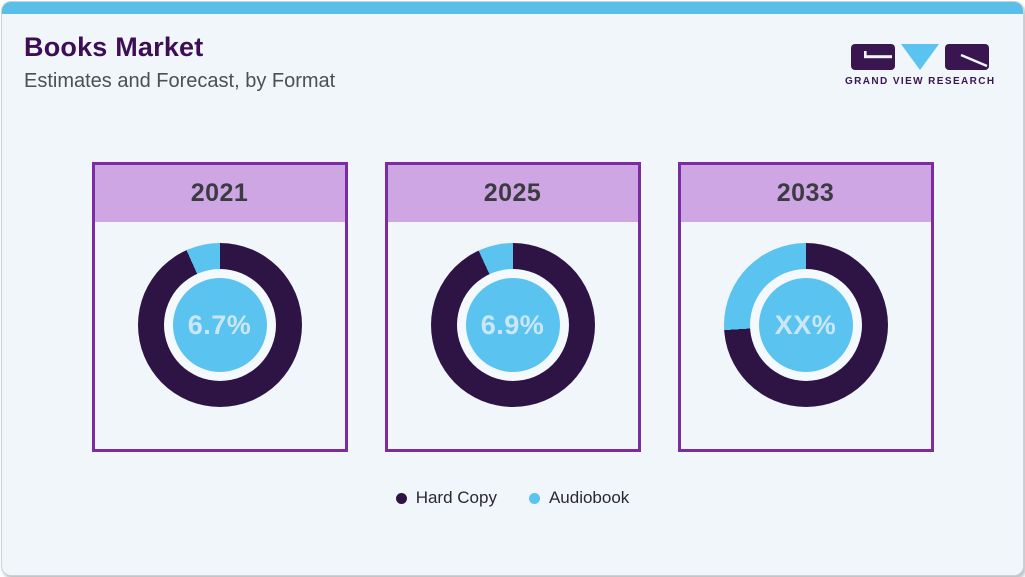  I want to click on card-header-2033: 2033, so click(805, 193).